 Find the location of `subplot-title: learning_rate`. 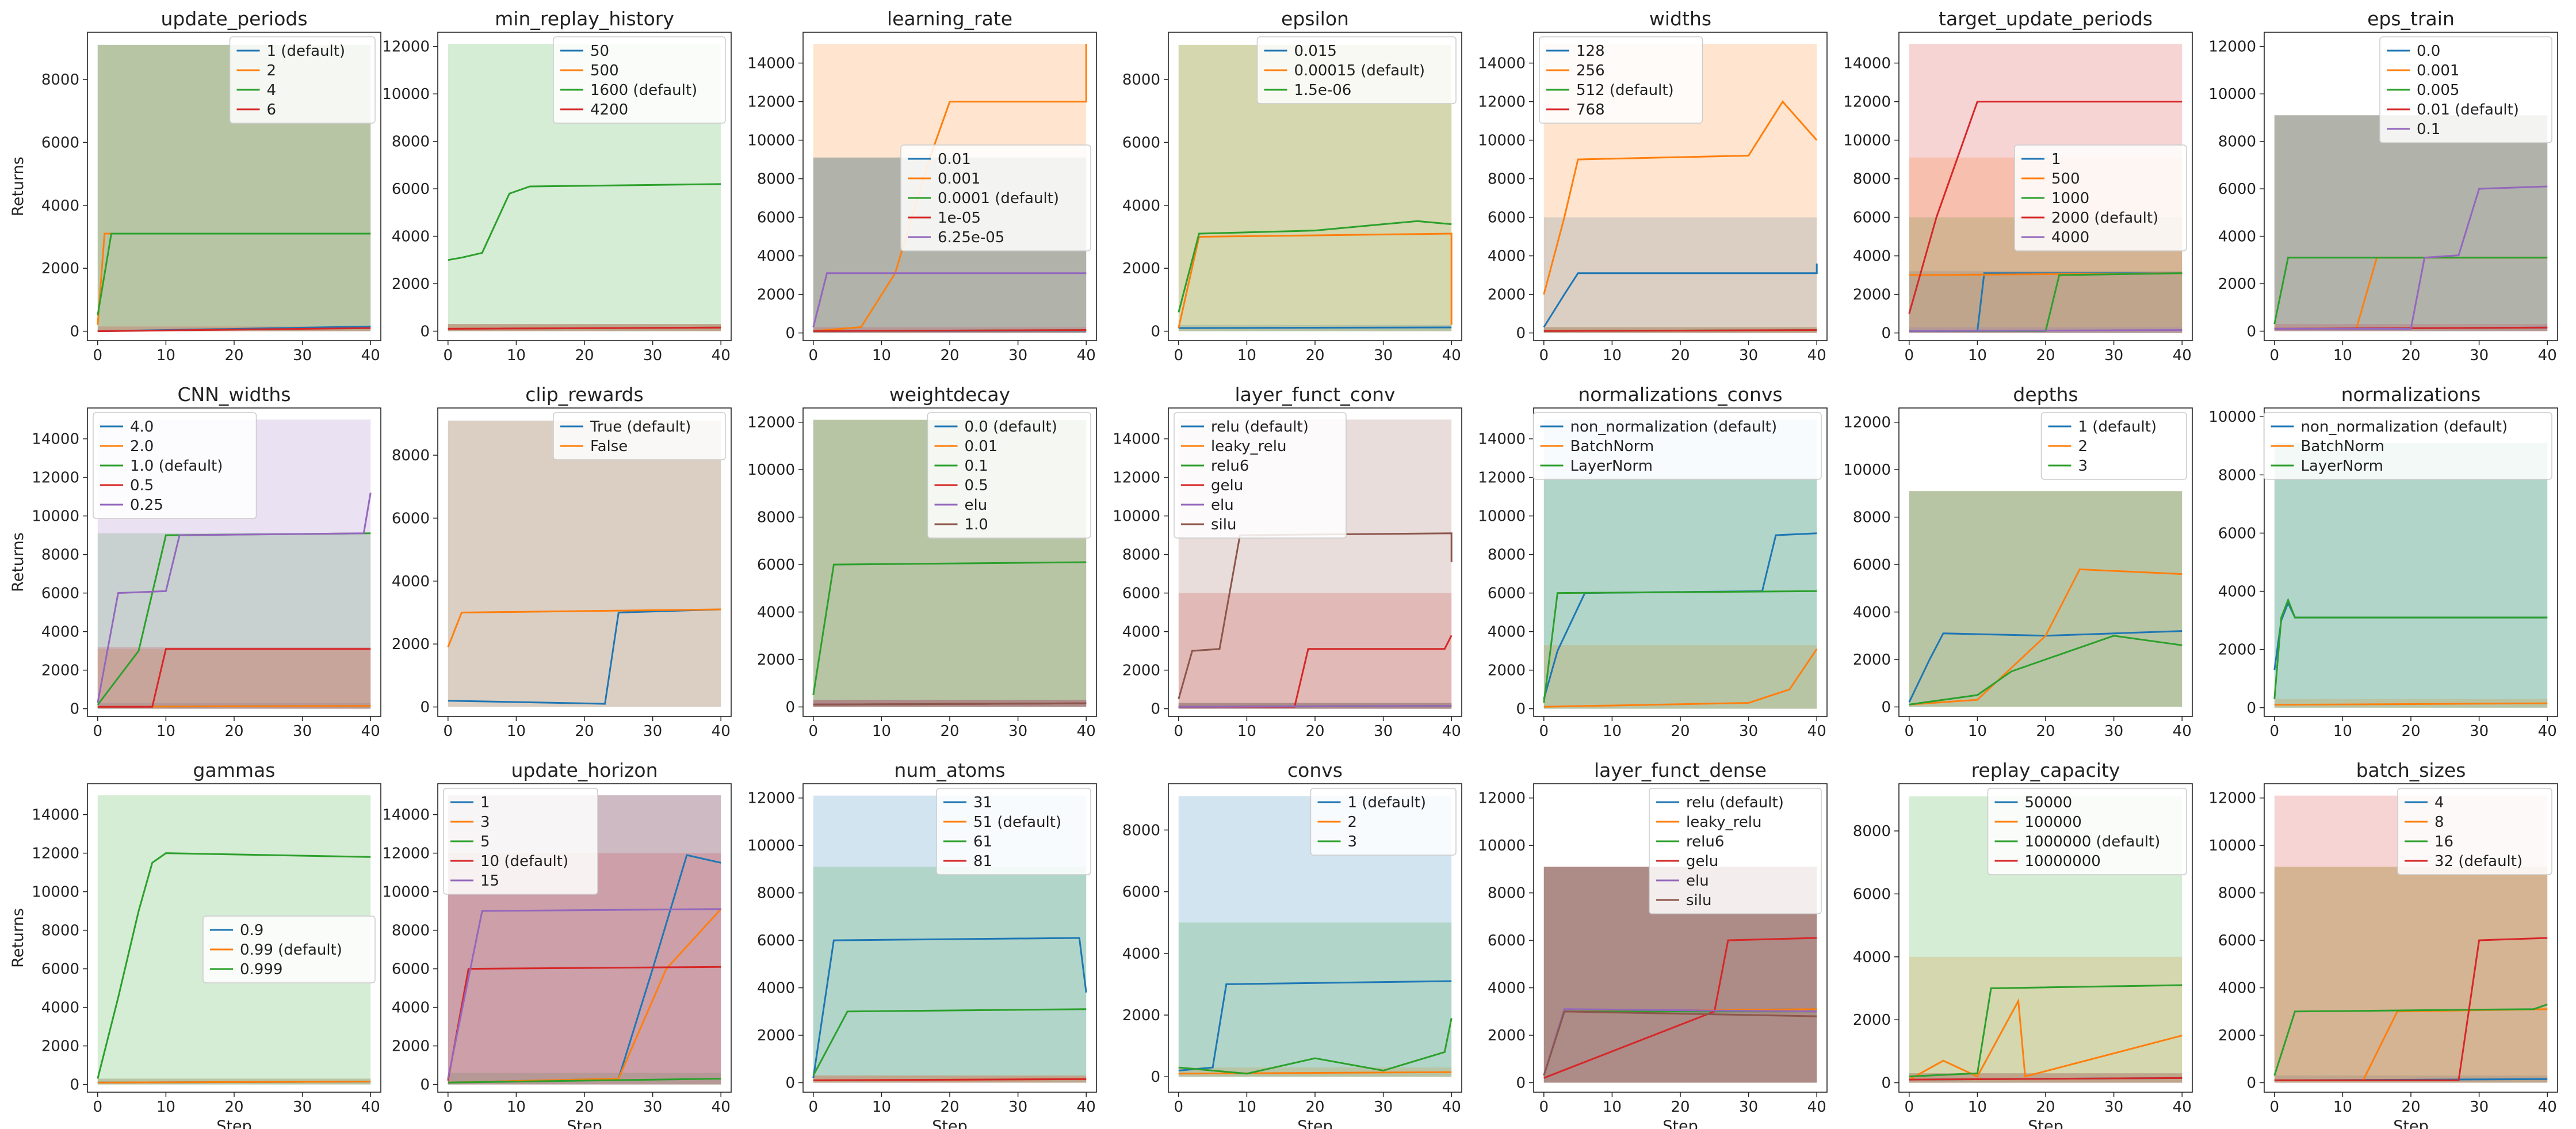

subplot-title: learning_rate is located at coordinates (949, 18).